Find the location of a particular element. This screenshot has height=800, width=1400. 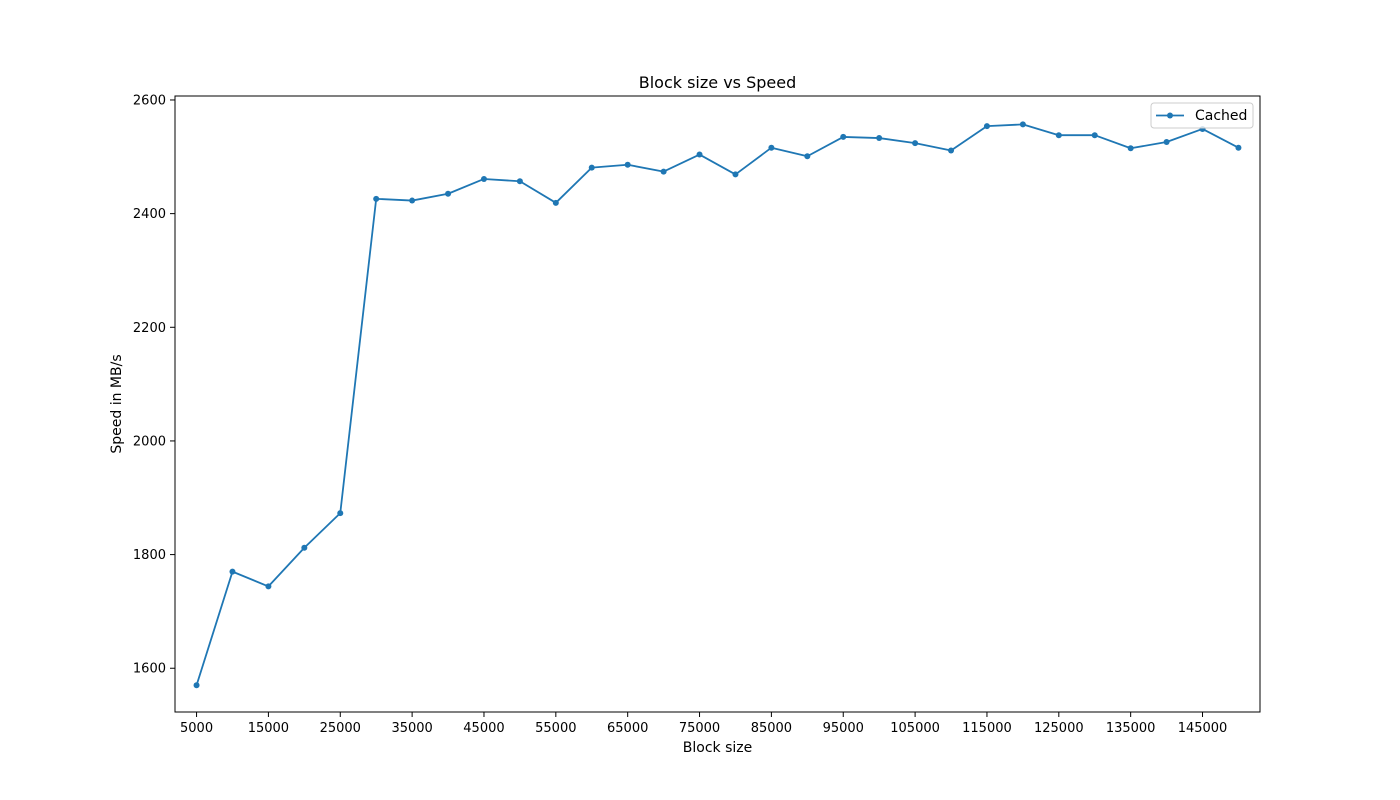

y-tick-label: 2200 is located at coordinates (149, 328).